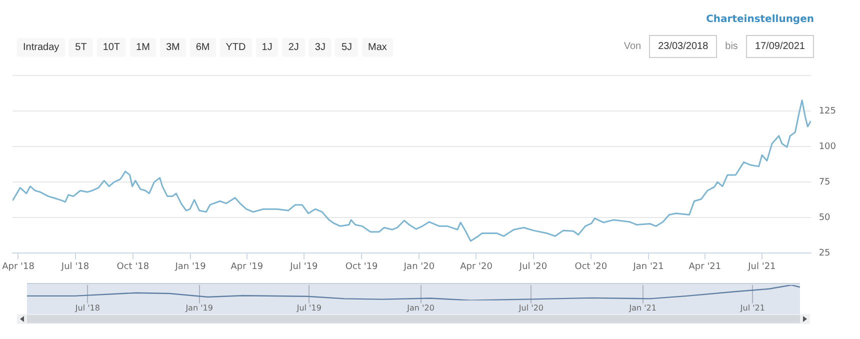 This screenshot has width=860, height=339. What do you see at coordinates (780, 46) in the screenshot?
I see `text: 17/09/2021` at bounding box center [780, 46].